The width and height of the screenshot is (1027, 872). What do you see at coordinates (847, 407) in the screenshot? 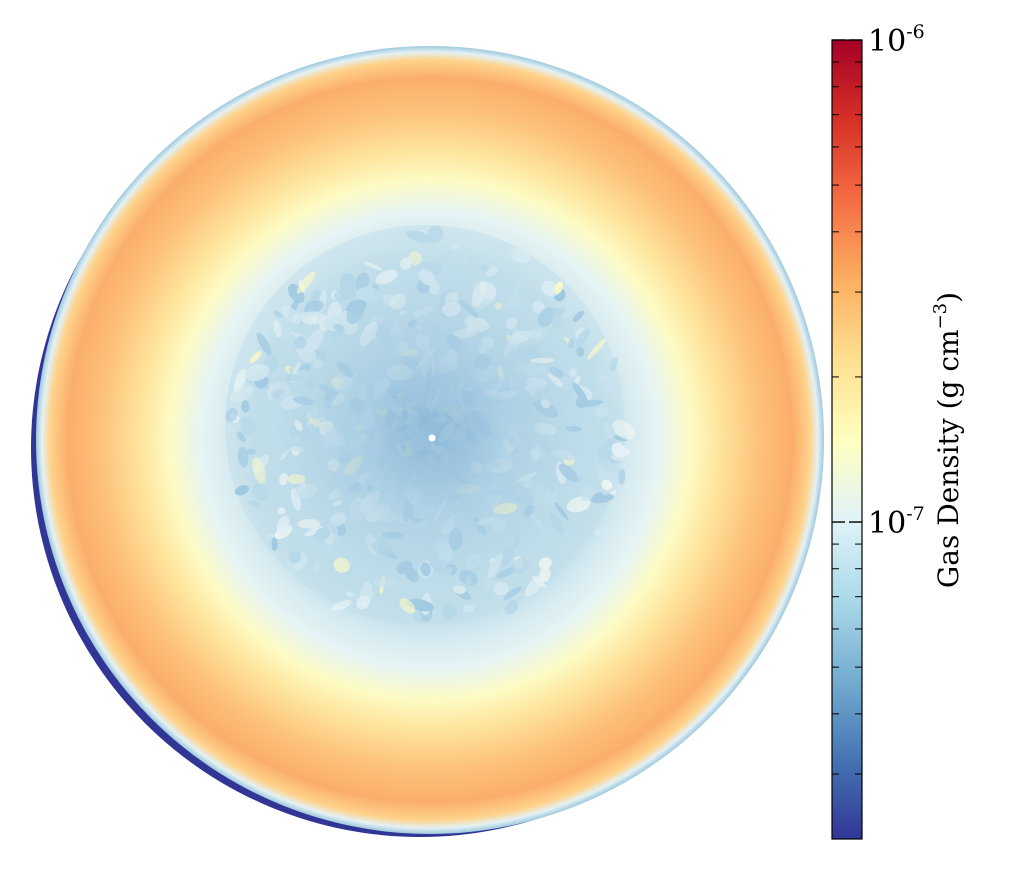
I see `colorbar-ticks` at bounding box center [847, 407].